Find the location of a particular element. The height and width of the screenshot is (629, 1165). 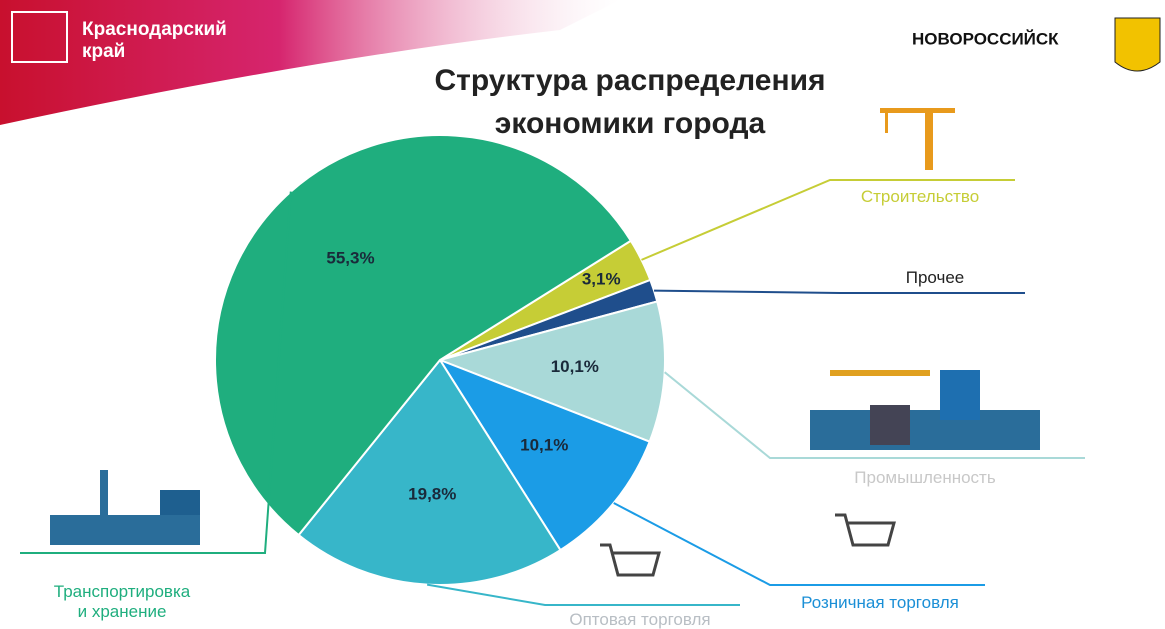

category-label: Транспортировка и хранение is located at coordinates (122, 601).